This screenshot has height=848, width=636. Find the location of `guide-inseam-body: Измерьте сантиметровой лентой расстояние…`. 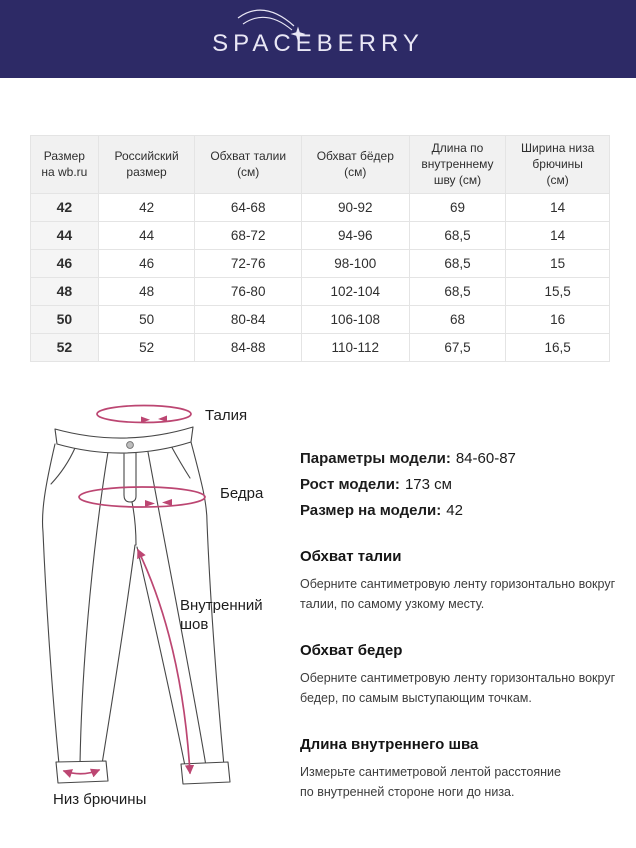

guide-inseam-body: Измерьте сантиметровой лентой расстояние… is located at coordinates (430, 782).